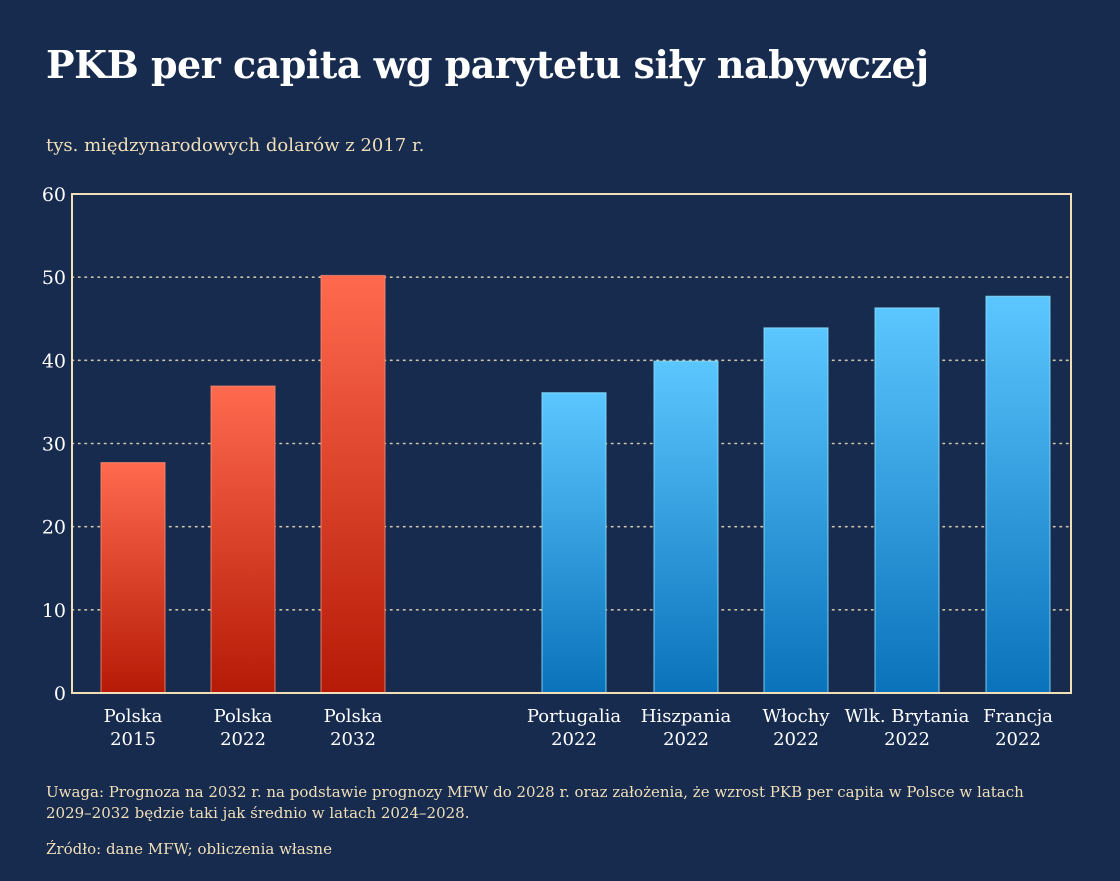 This screenshot has height=881, width=1120. I want to click on y-axis-ticks: 0 10 20 30 40 50 60, so click(54, 444).